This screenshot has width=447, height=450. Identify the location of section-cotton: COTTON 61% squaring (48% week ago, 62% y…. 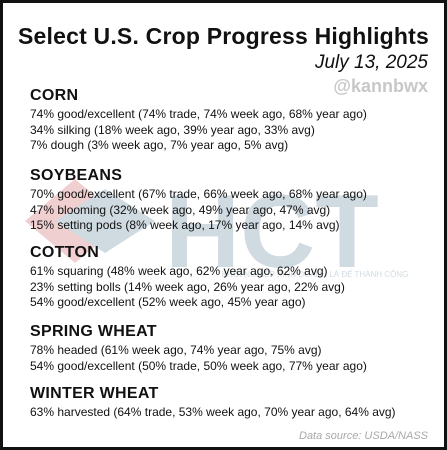
(187, 277).